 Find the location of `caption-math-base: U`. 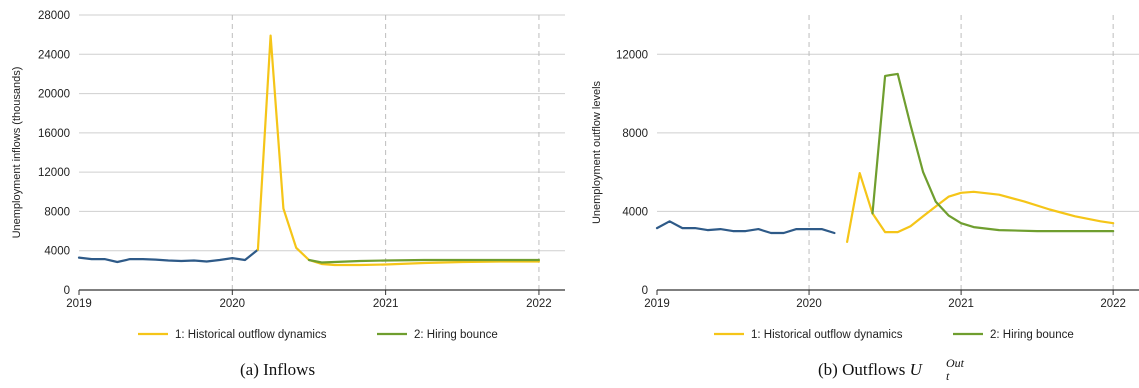

caption-math-base: U is located at coordinates (917, 369).